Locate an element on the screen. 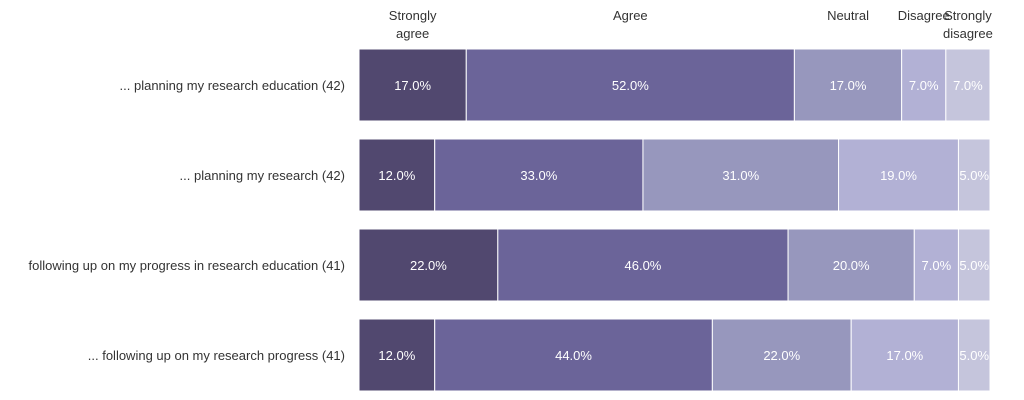 This screenshot has height=400, width=1024. data-label: 46.0% is located at coordinates (643, 265).